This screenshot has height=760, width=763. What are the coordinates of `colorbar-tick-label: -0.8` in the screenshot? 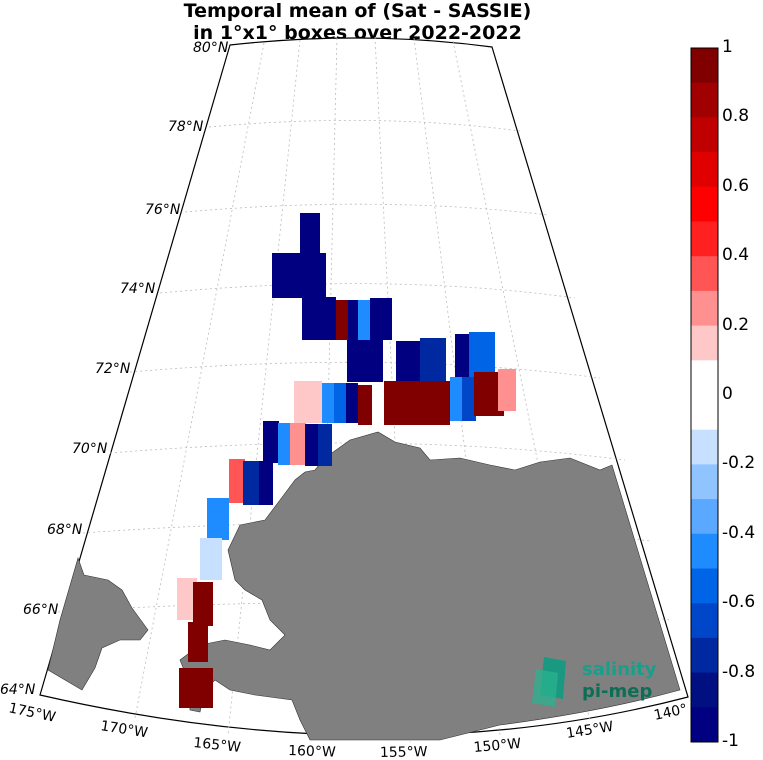 It's located at (739, 671).